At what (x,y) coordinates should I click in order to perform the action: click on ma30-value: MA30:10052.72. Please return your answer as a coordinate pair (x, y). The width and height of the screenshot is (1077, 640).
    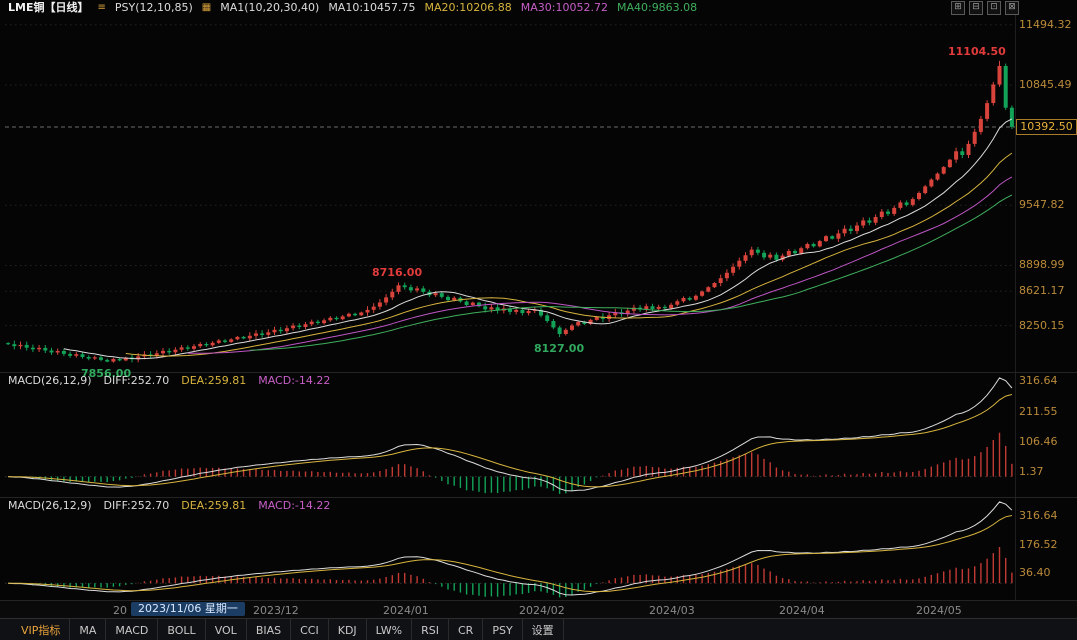
    Looking at the image, I should click on (564, 7).